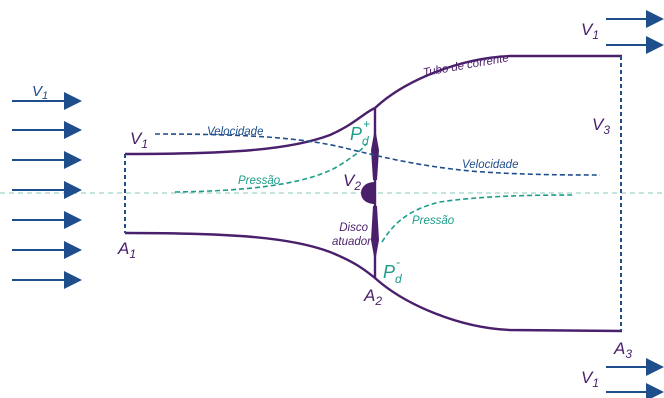  What do you see at coordinates (622, 350) in the screenshot?
I see `label-a3: A3` at bounding box center [622, 350].